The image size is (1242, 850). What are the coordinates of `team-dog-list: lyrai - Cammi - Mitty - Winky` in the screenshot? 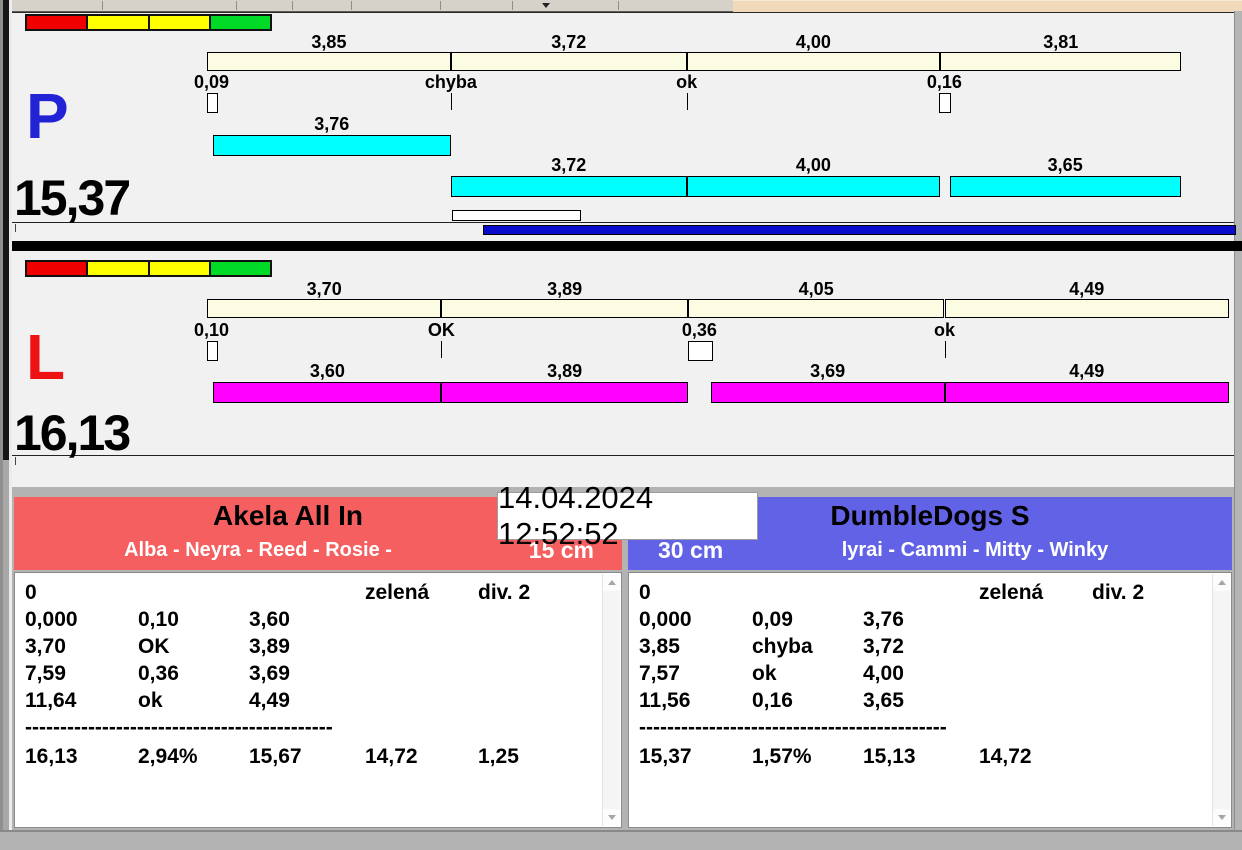 It's located at (975, 550).